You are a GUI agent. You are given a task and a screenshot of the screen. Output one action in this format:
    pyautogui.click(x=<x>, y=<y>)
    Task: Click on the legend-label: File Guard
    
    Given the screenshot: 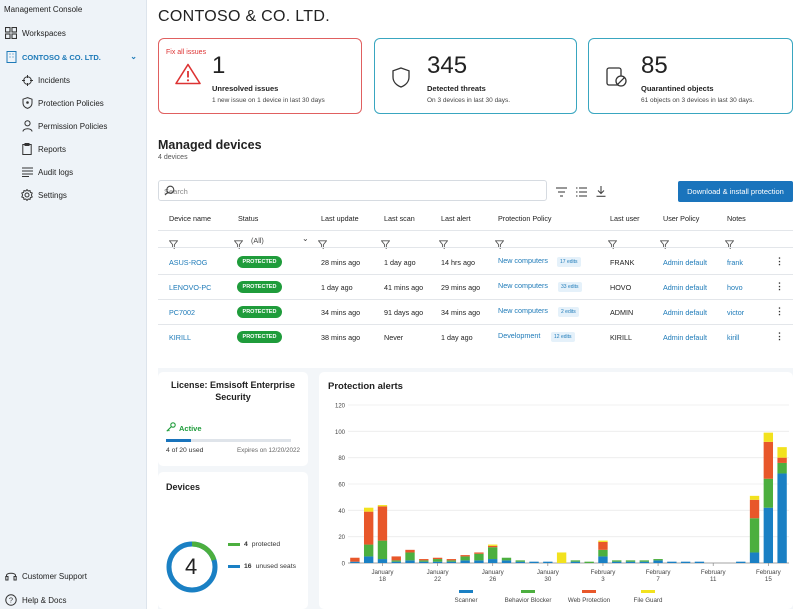 What is the action you would take?
    pyautogui.click(x=648, y=600)
    